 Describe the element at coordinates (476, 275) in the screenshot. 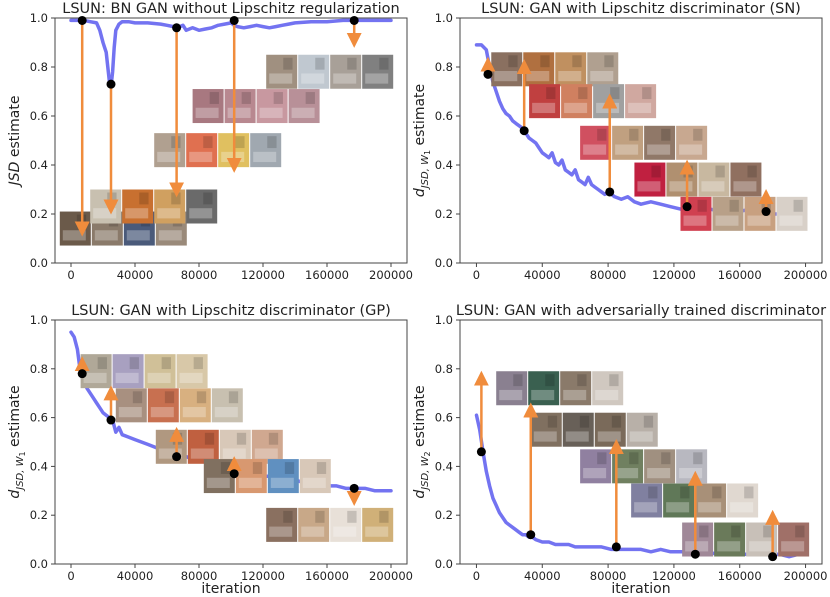

I see `x-tick-label: 0` at that location.